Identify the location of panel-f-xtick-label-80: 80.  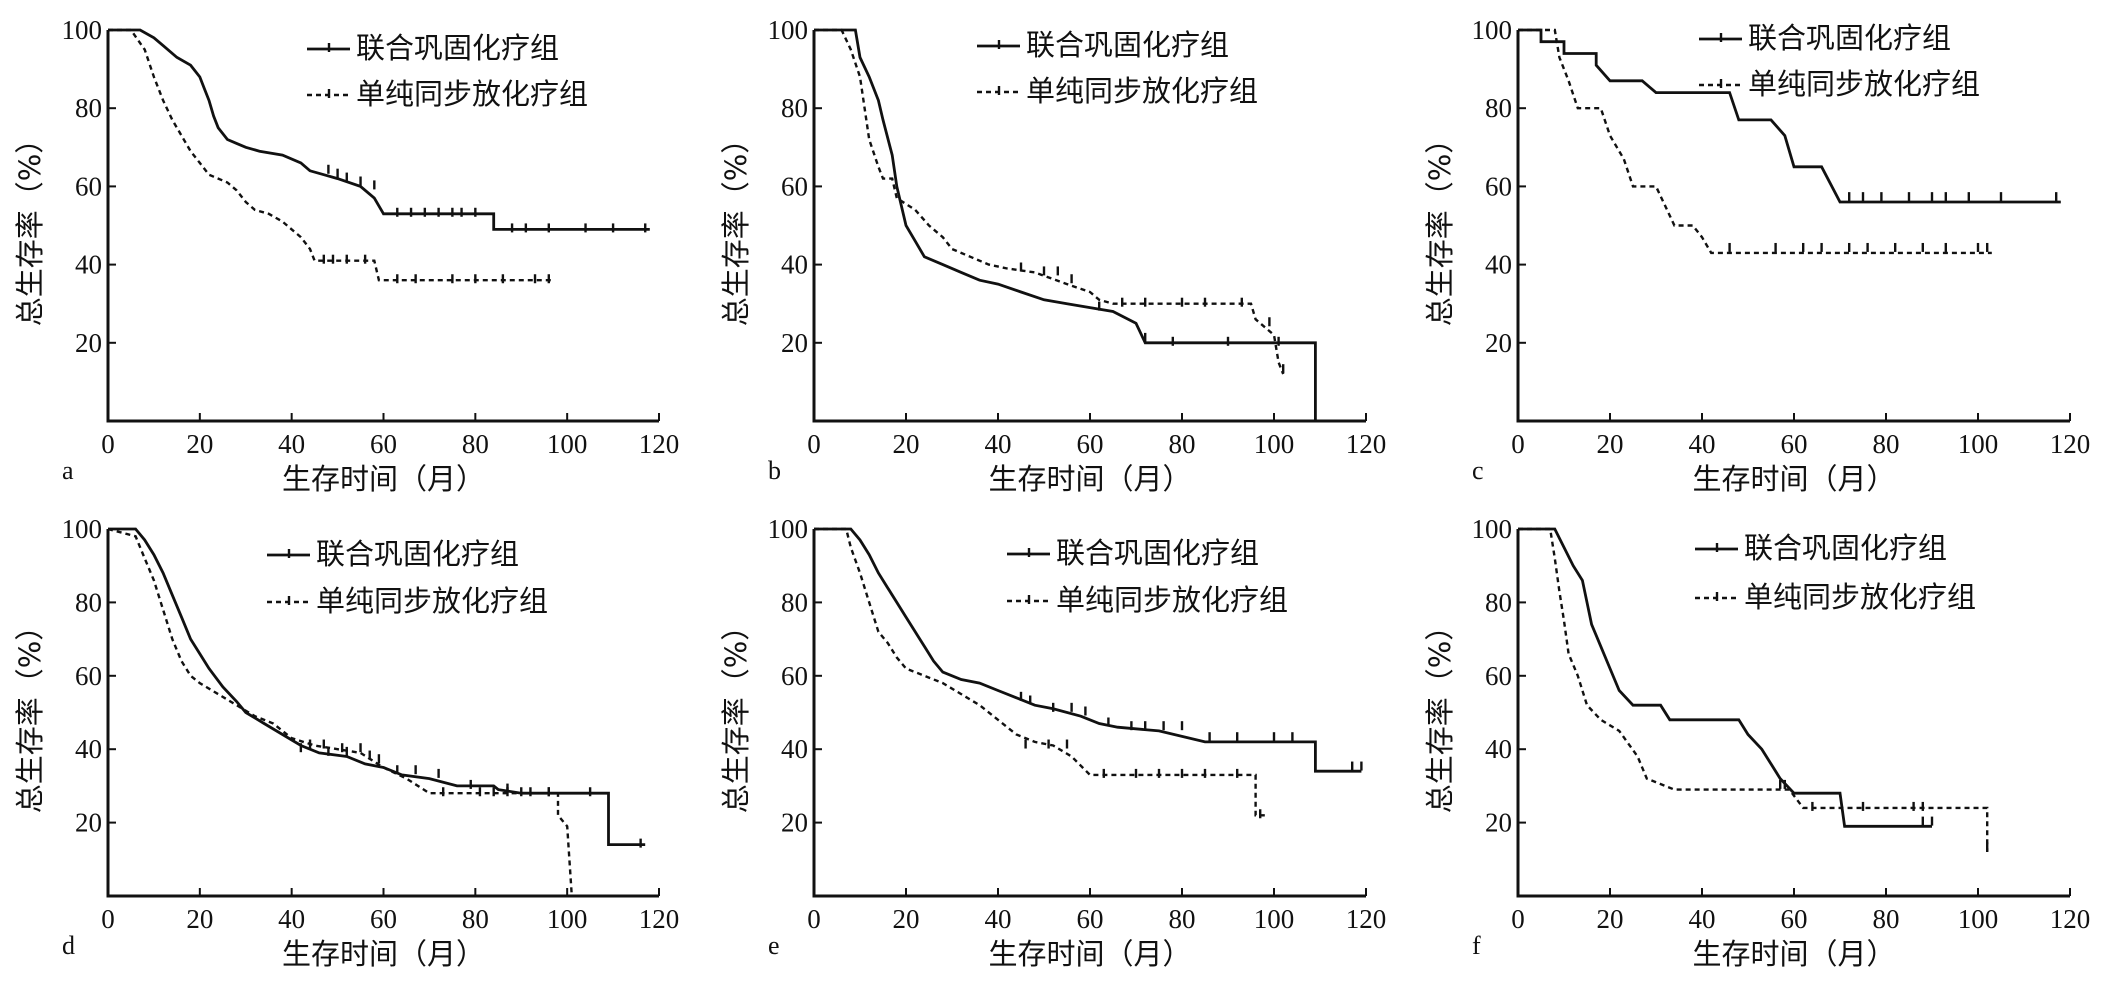
(1886, 919).